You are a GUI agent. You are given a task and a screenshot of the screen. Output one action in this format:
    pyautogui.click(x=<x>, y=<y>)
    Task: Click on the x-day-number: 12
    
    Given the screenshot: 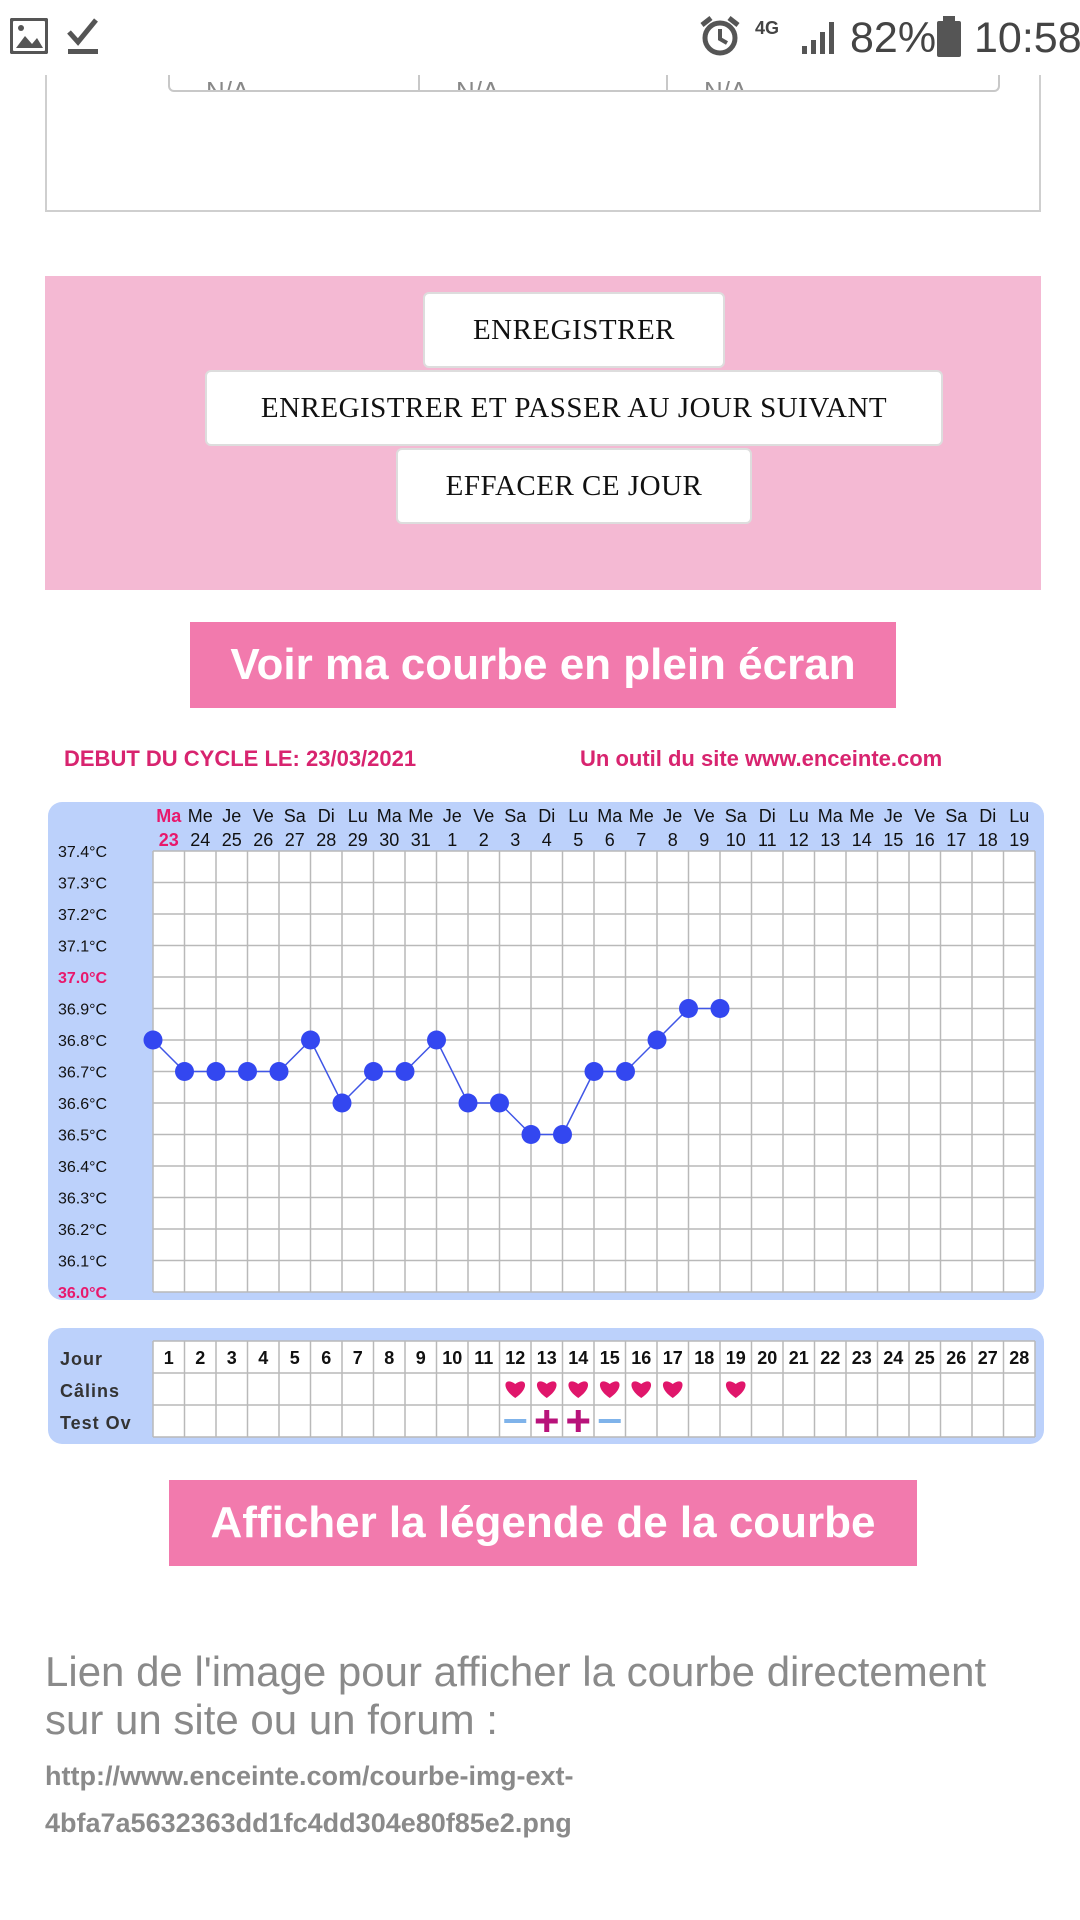 What is the action you would take?
    pyautogui.click(x=799, y=840)
    